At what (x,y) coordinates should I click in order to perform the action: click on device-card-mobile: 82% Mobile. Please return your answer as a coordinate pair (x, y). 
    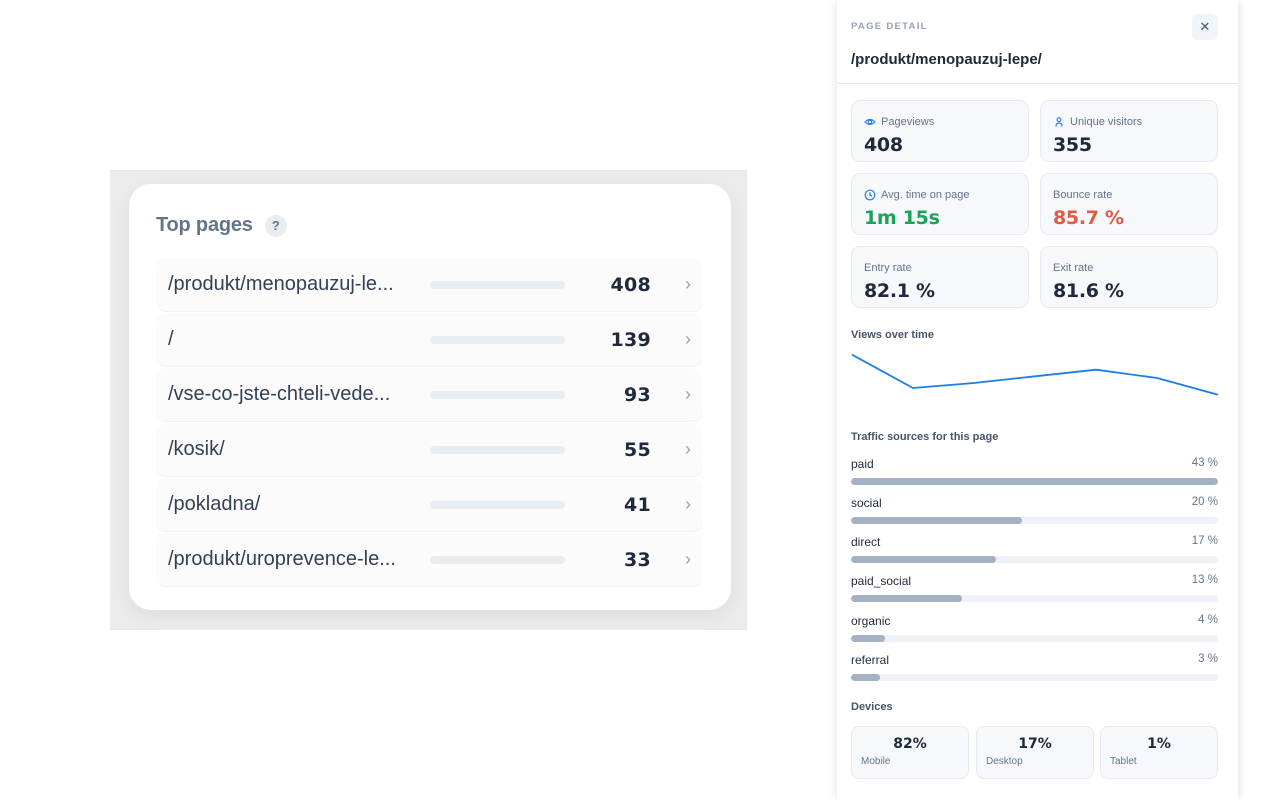
    Looking at the image, I should click on (910, 752).